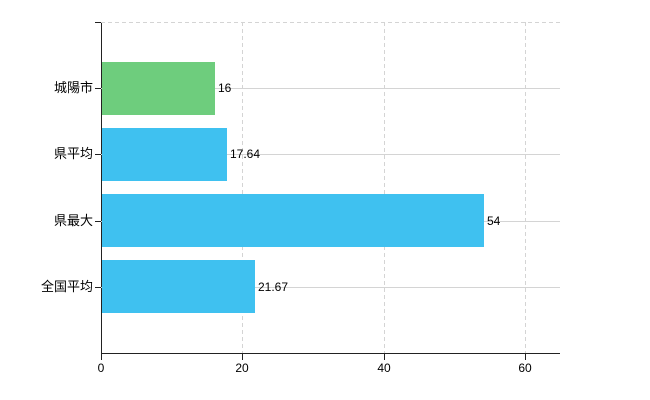  Describe the element at coordinates (273, 287) in the screenshot. I see `value-label: 21.67` at that location.